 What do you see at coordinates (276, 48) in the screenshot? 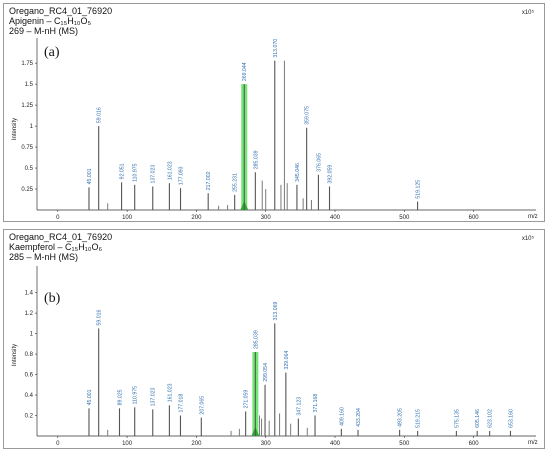
I see `peak-label: 313.070` at bounding box center [276, 48].